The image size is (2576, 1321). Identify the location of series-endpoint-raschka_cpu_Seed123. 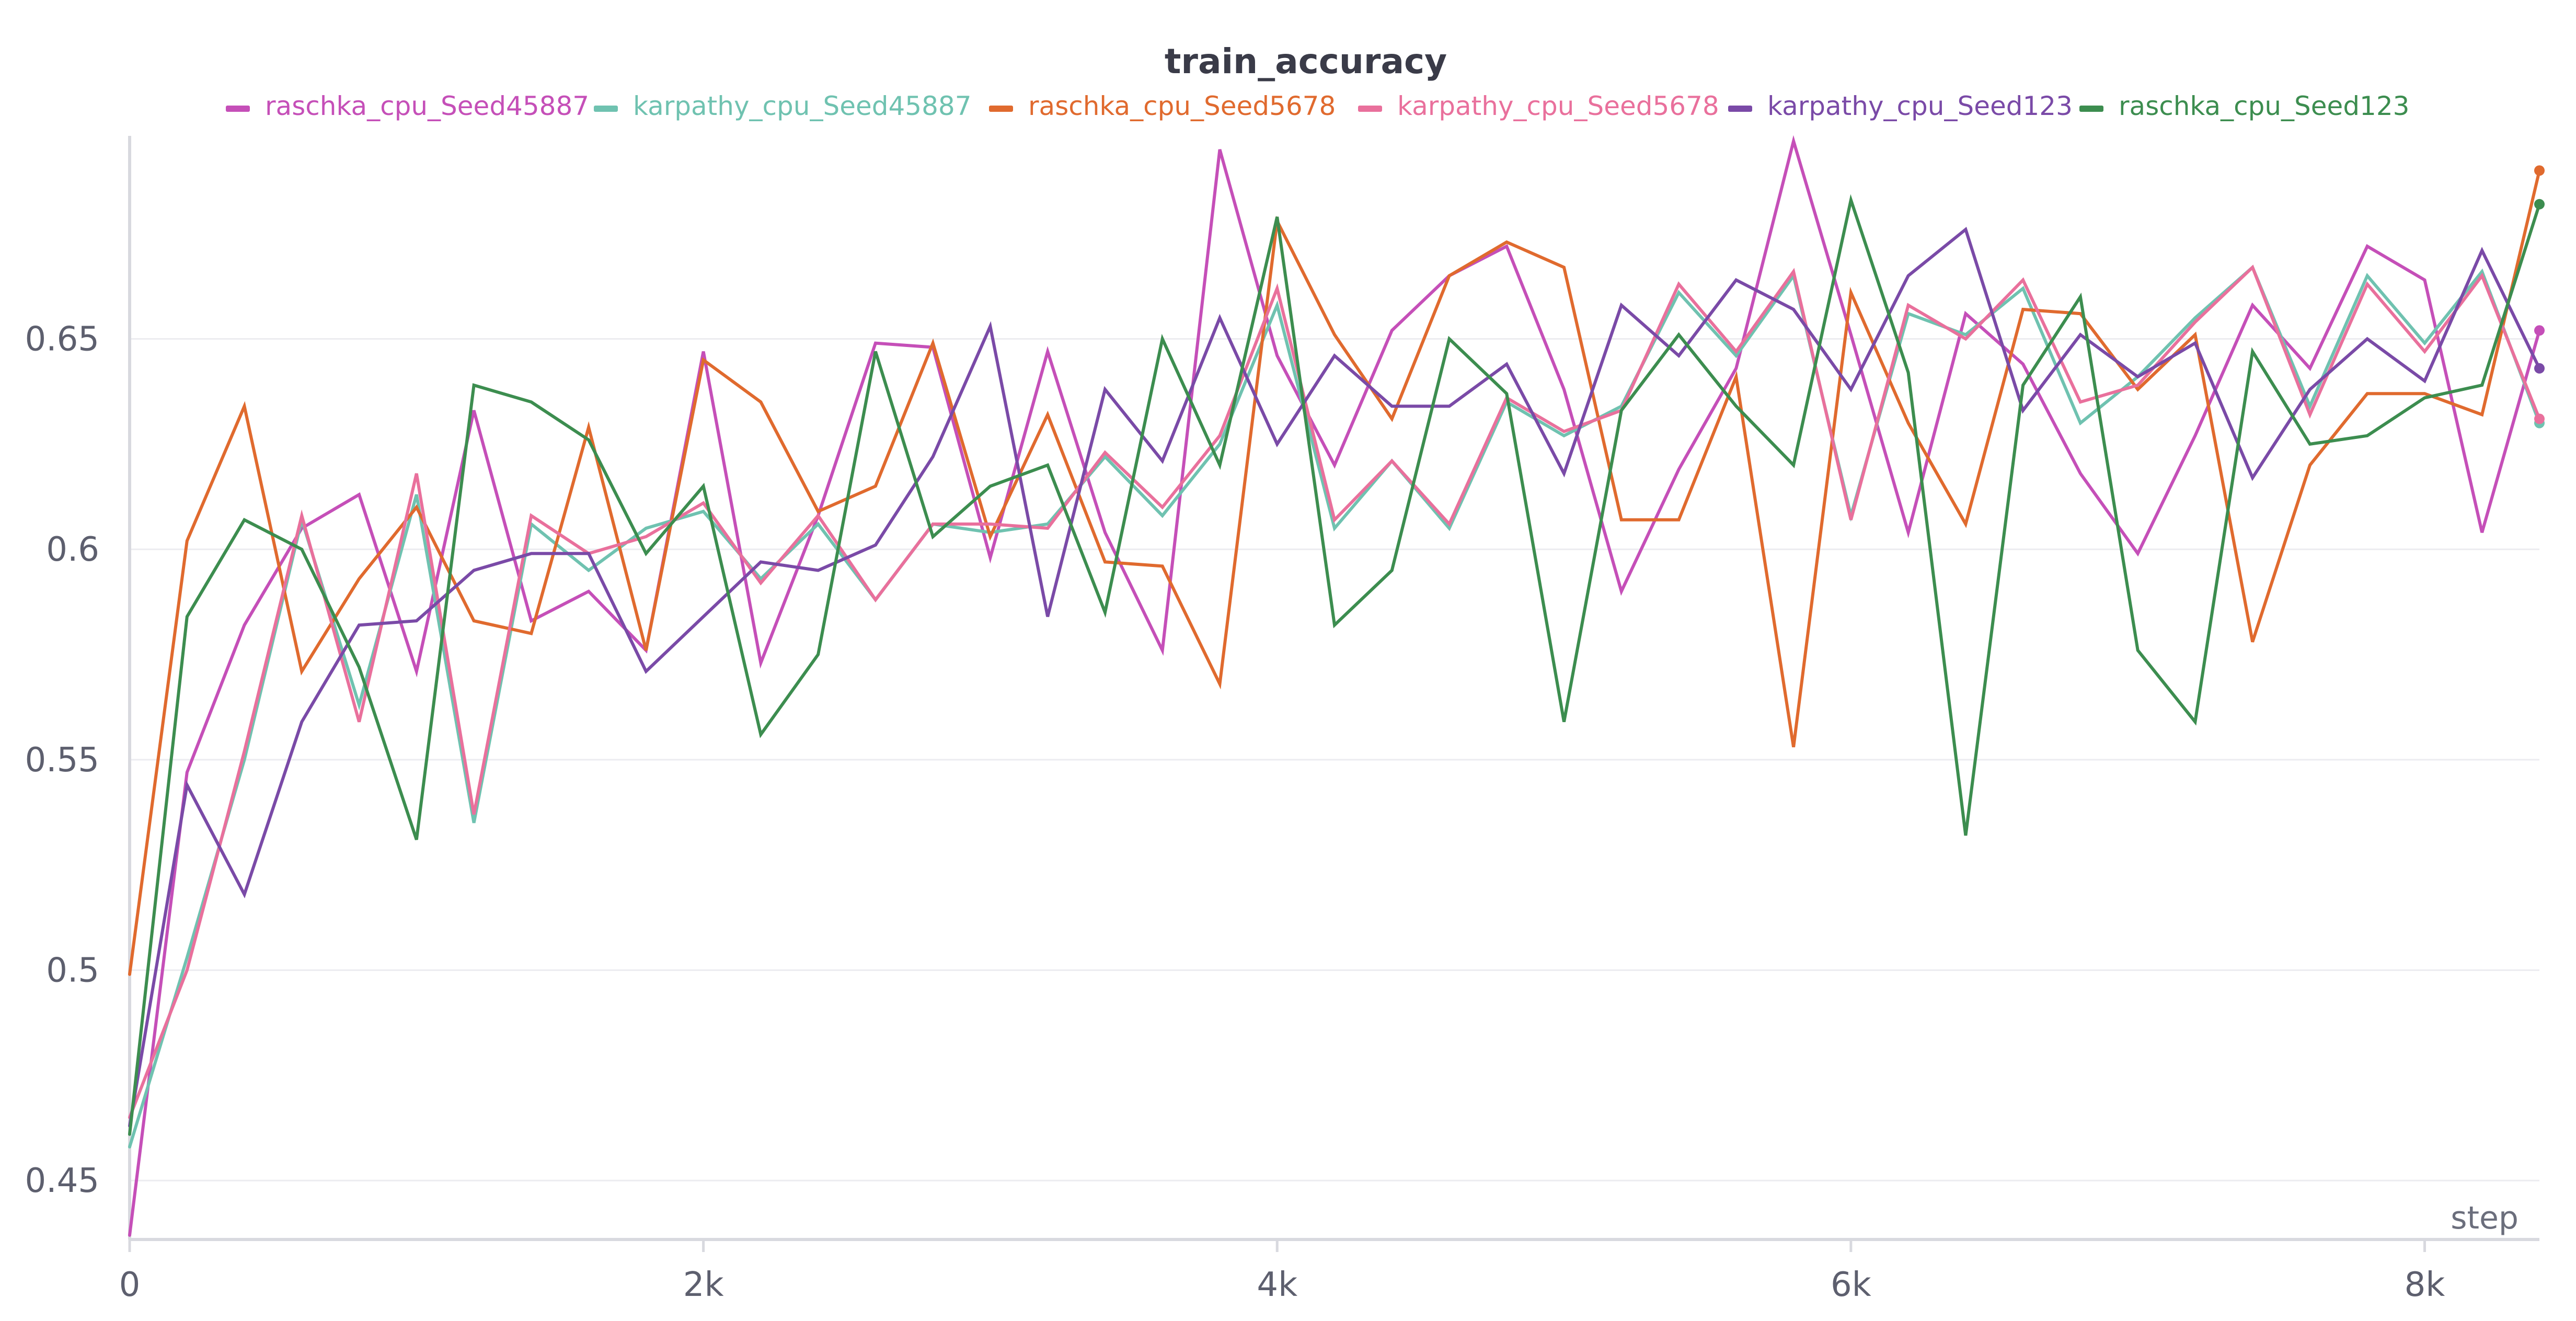
(2539, 204).